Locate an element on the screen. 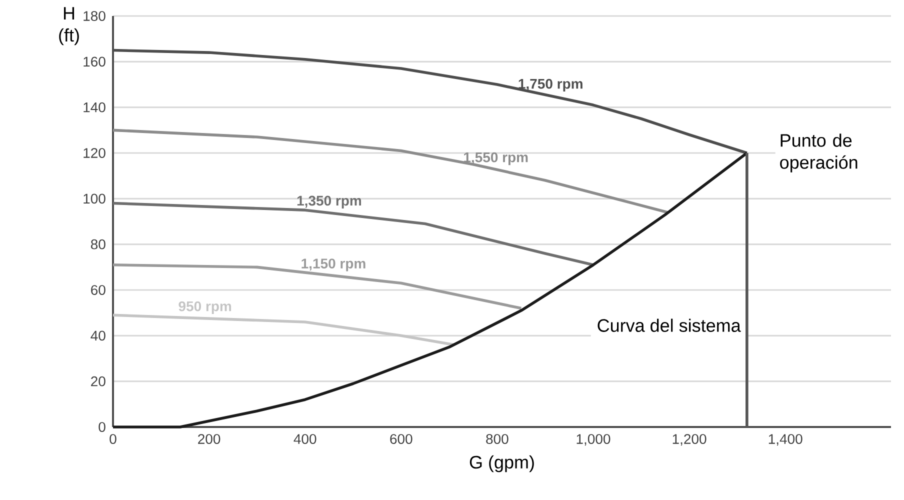  series-label: 1,750 rpm is located at coordinates (550, 85).